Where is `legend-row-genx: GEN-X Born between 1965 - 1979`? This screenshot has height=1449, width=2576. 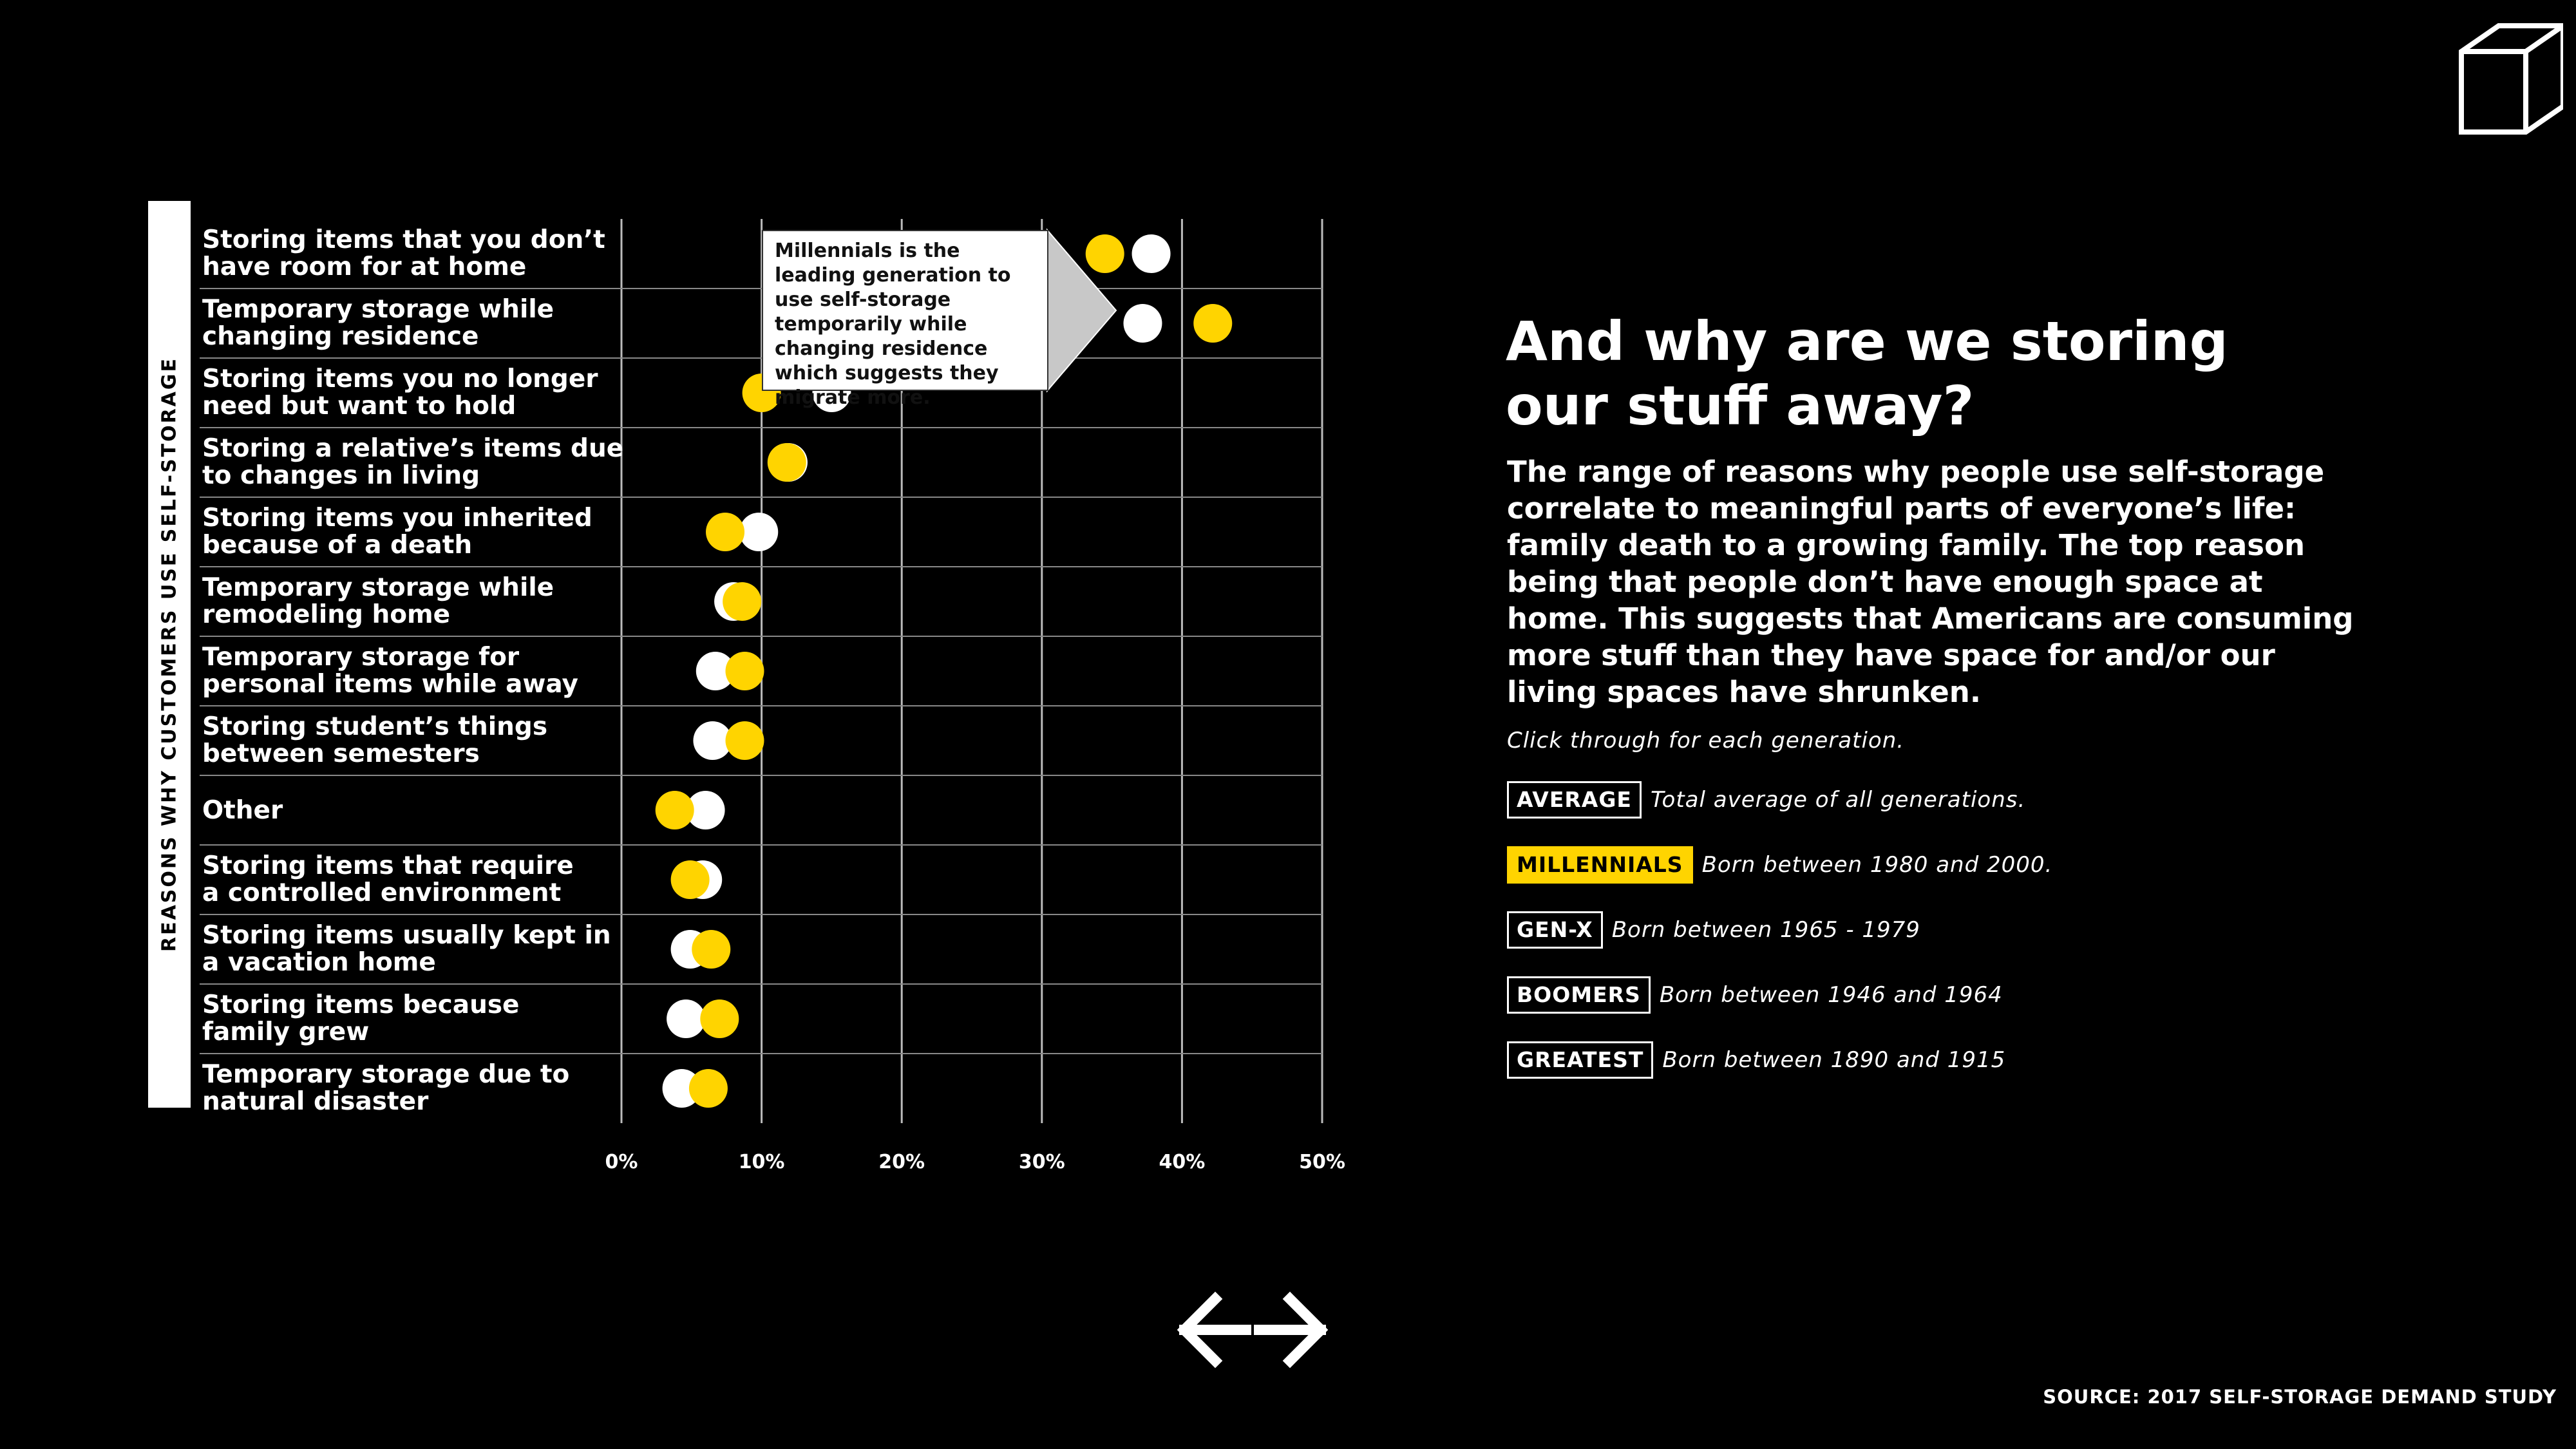
legend-row-genx: GEN-X Born between 1965 - 1979 is located at coordinates (1713, 930).